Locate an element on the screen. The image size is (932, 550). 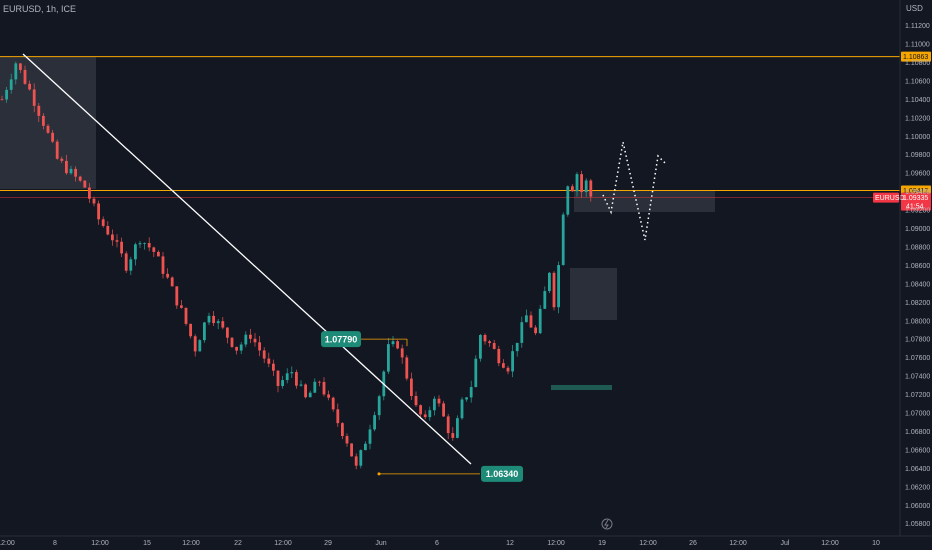
level-tag-label: 1.10863 is located at coordinates (915, 57).